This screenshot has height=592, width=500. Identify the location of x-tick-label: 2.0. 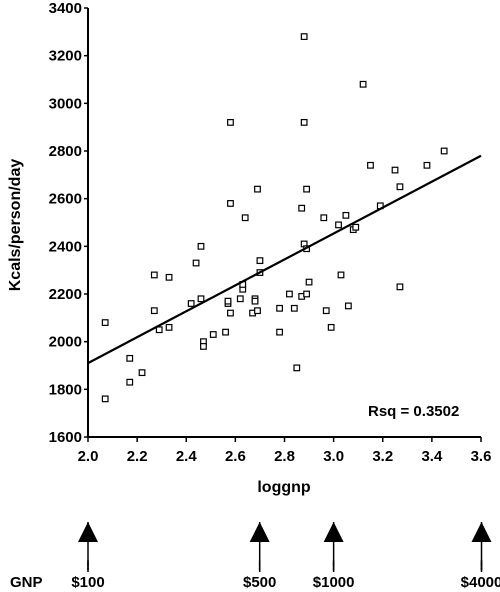
(88, 456).